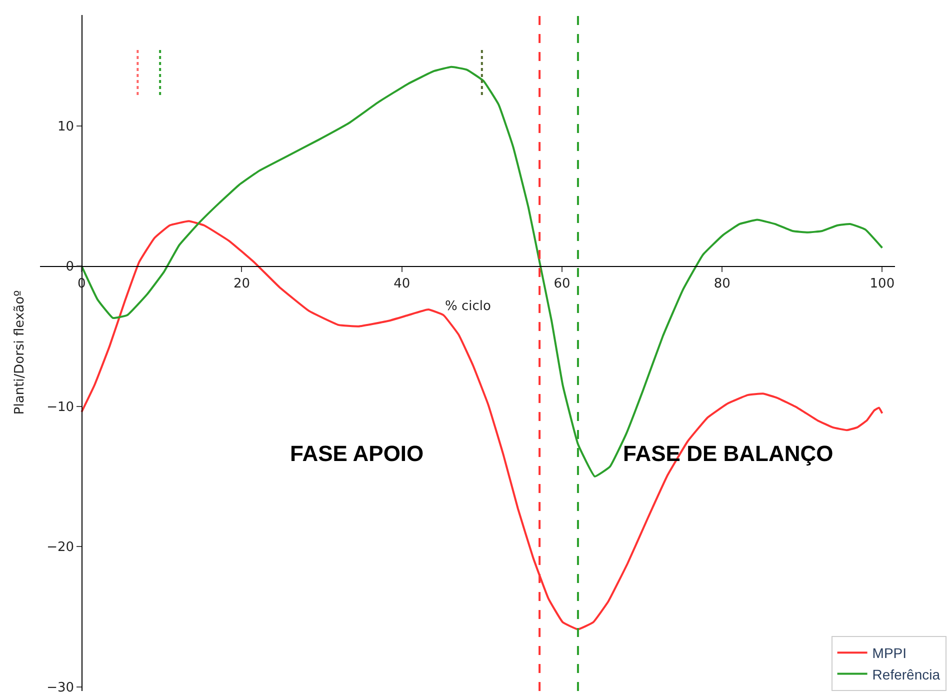  Describe the element at coordinates (357, 453) in the screenshot. I see `annotation: FASE APOIO` at that location.